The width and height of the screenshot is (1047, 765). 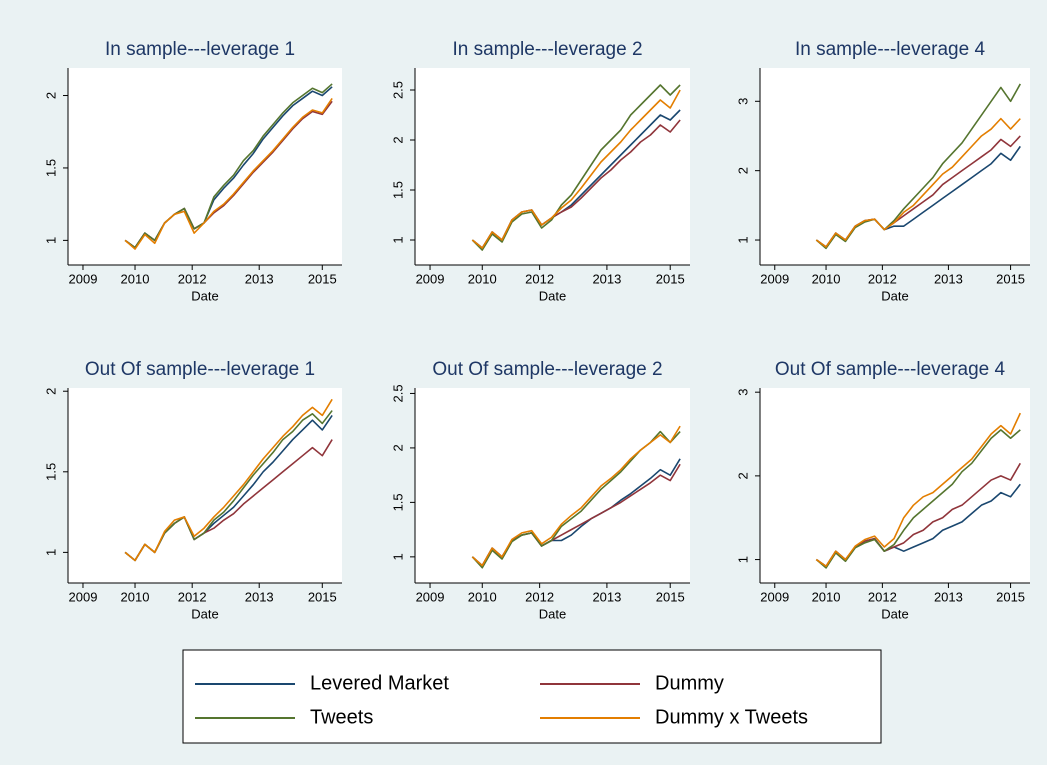 What do you see at coordinates (547, 49) in the screenshot?
I see `chart-title: In sample---leverage 2` at bounding box center [547, 49].